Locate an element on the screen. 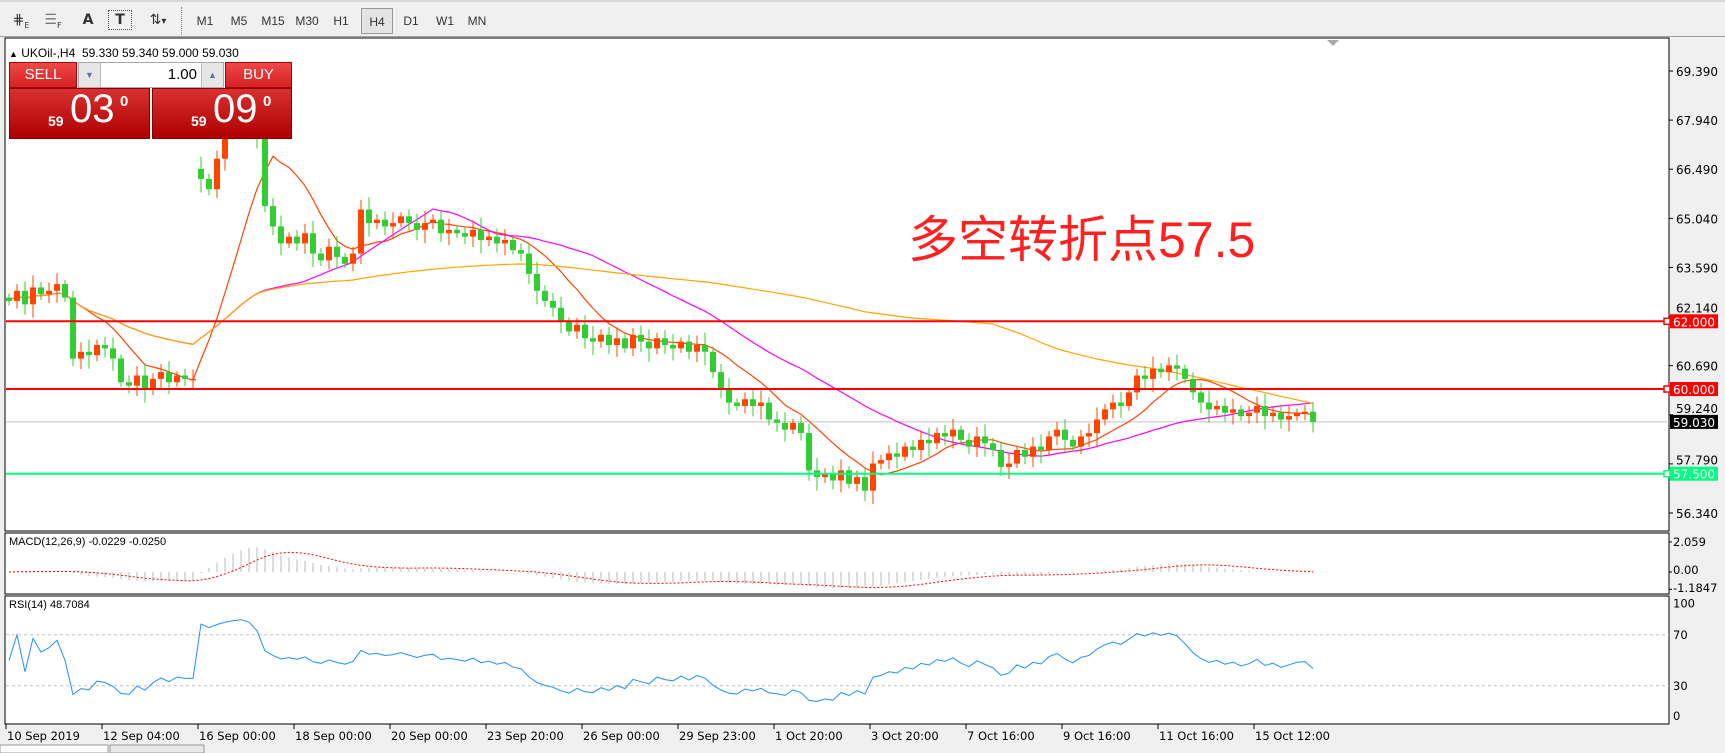 This screenshot has height=753, width=1725. timeframe-m15: M15 is located at coordinates (273, 21).